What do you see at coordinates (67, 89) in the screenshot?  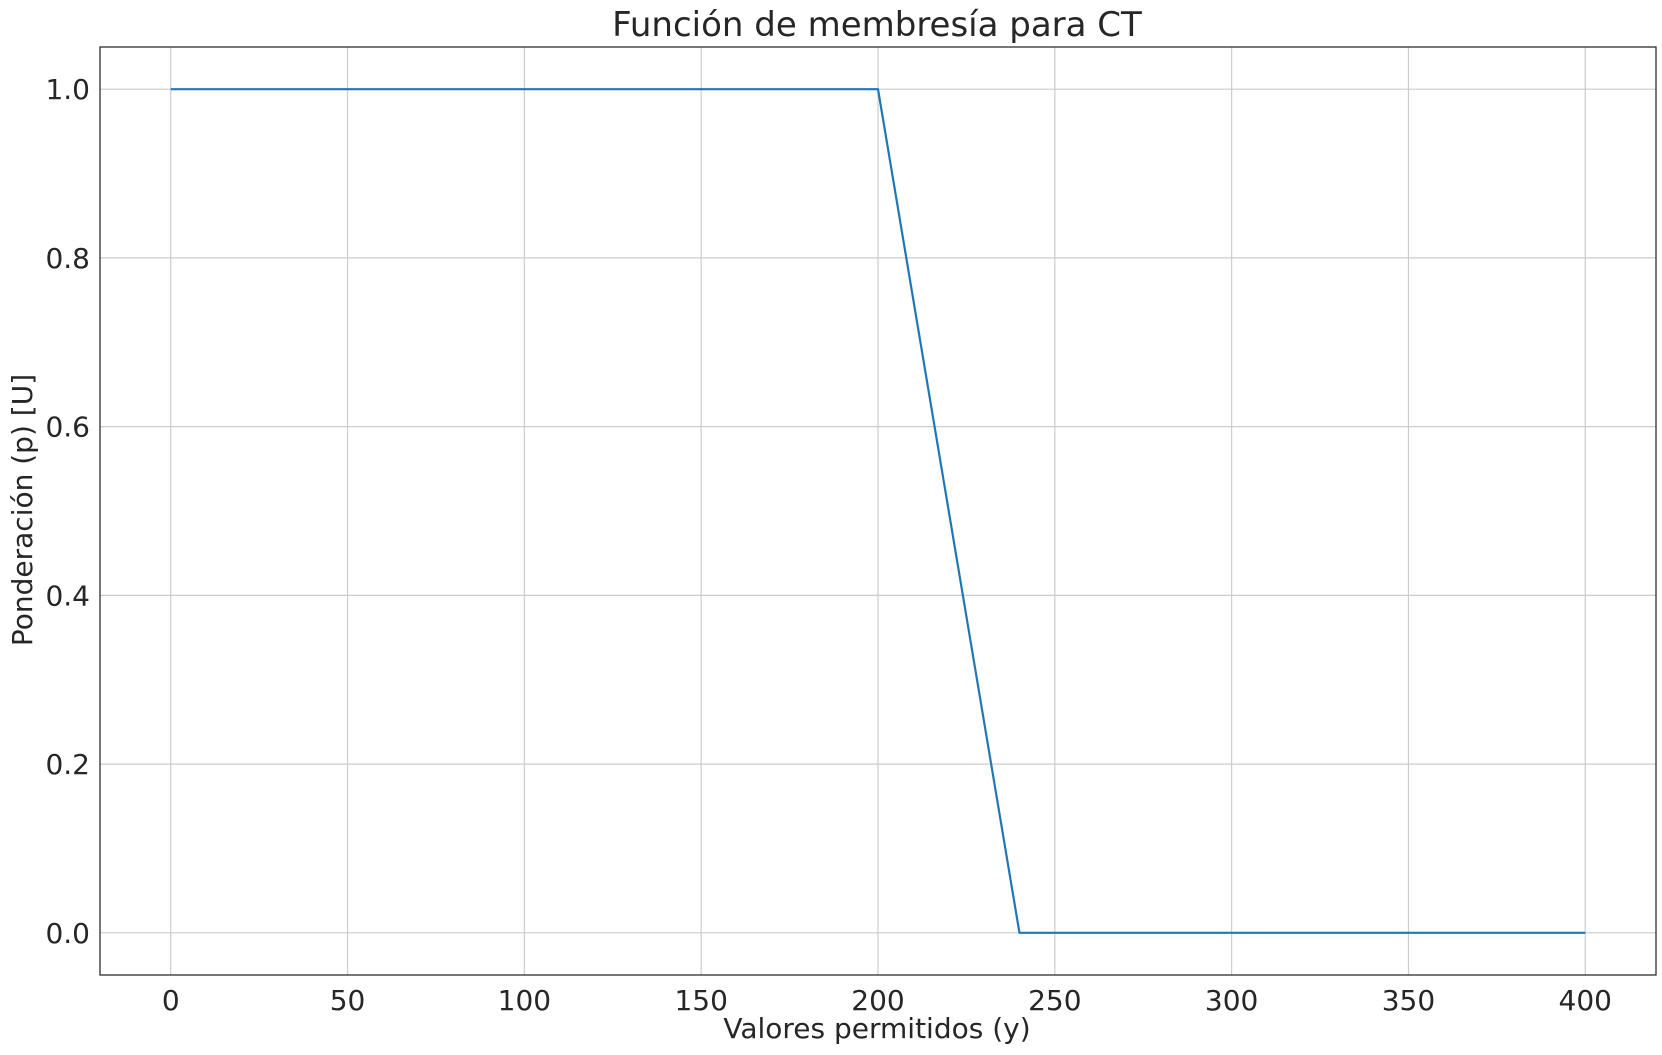 I see `y-tick-label: 1.0` at bounding box center [67, 89].